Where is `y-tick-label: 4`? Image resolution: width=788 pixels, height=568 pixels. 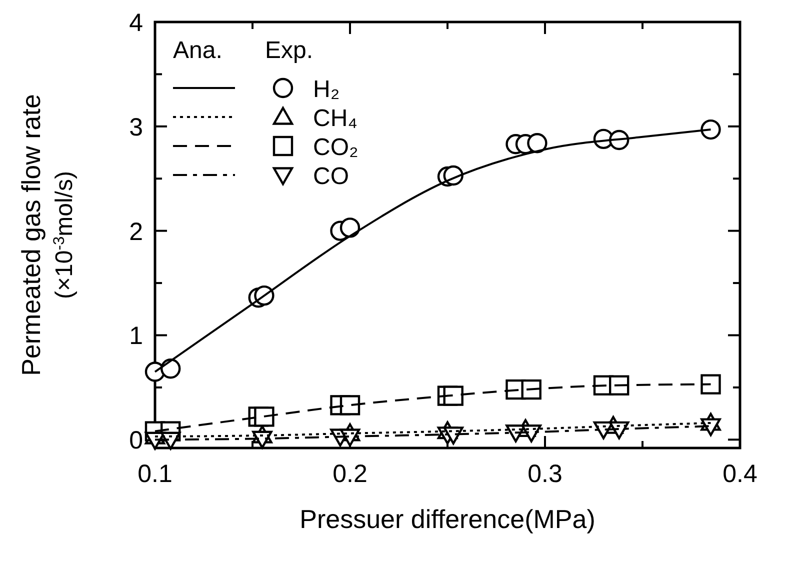 y-tick-label: 4 is located at coordinates (136, 23).